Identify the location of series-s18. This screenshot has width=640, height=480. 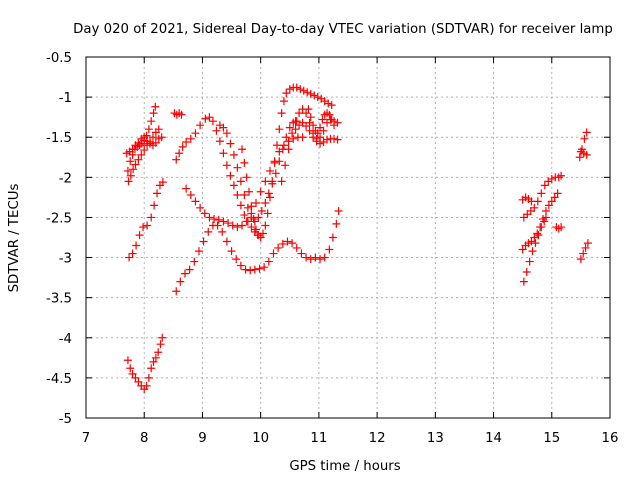
(534, 249).